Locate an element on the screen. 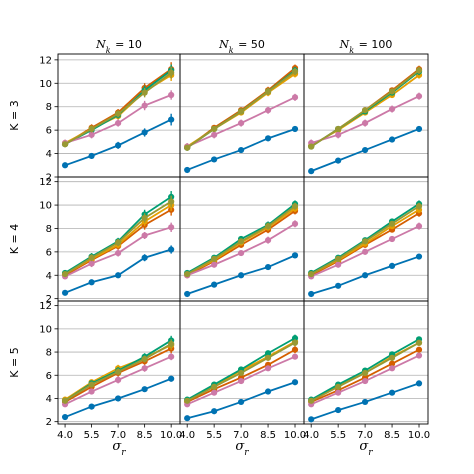 This screenshot has height=474, width=474. x-tick-label: 10.0 is located at coordinates (171, 435).